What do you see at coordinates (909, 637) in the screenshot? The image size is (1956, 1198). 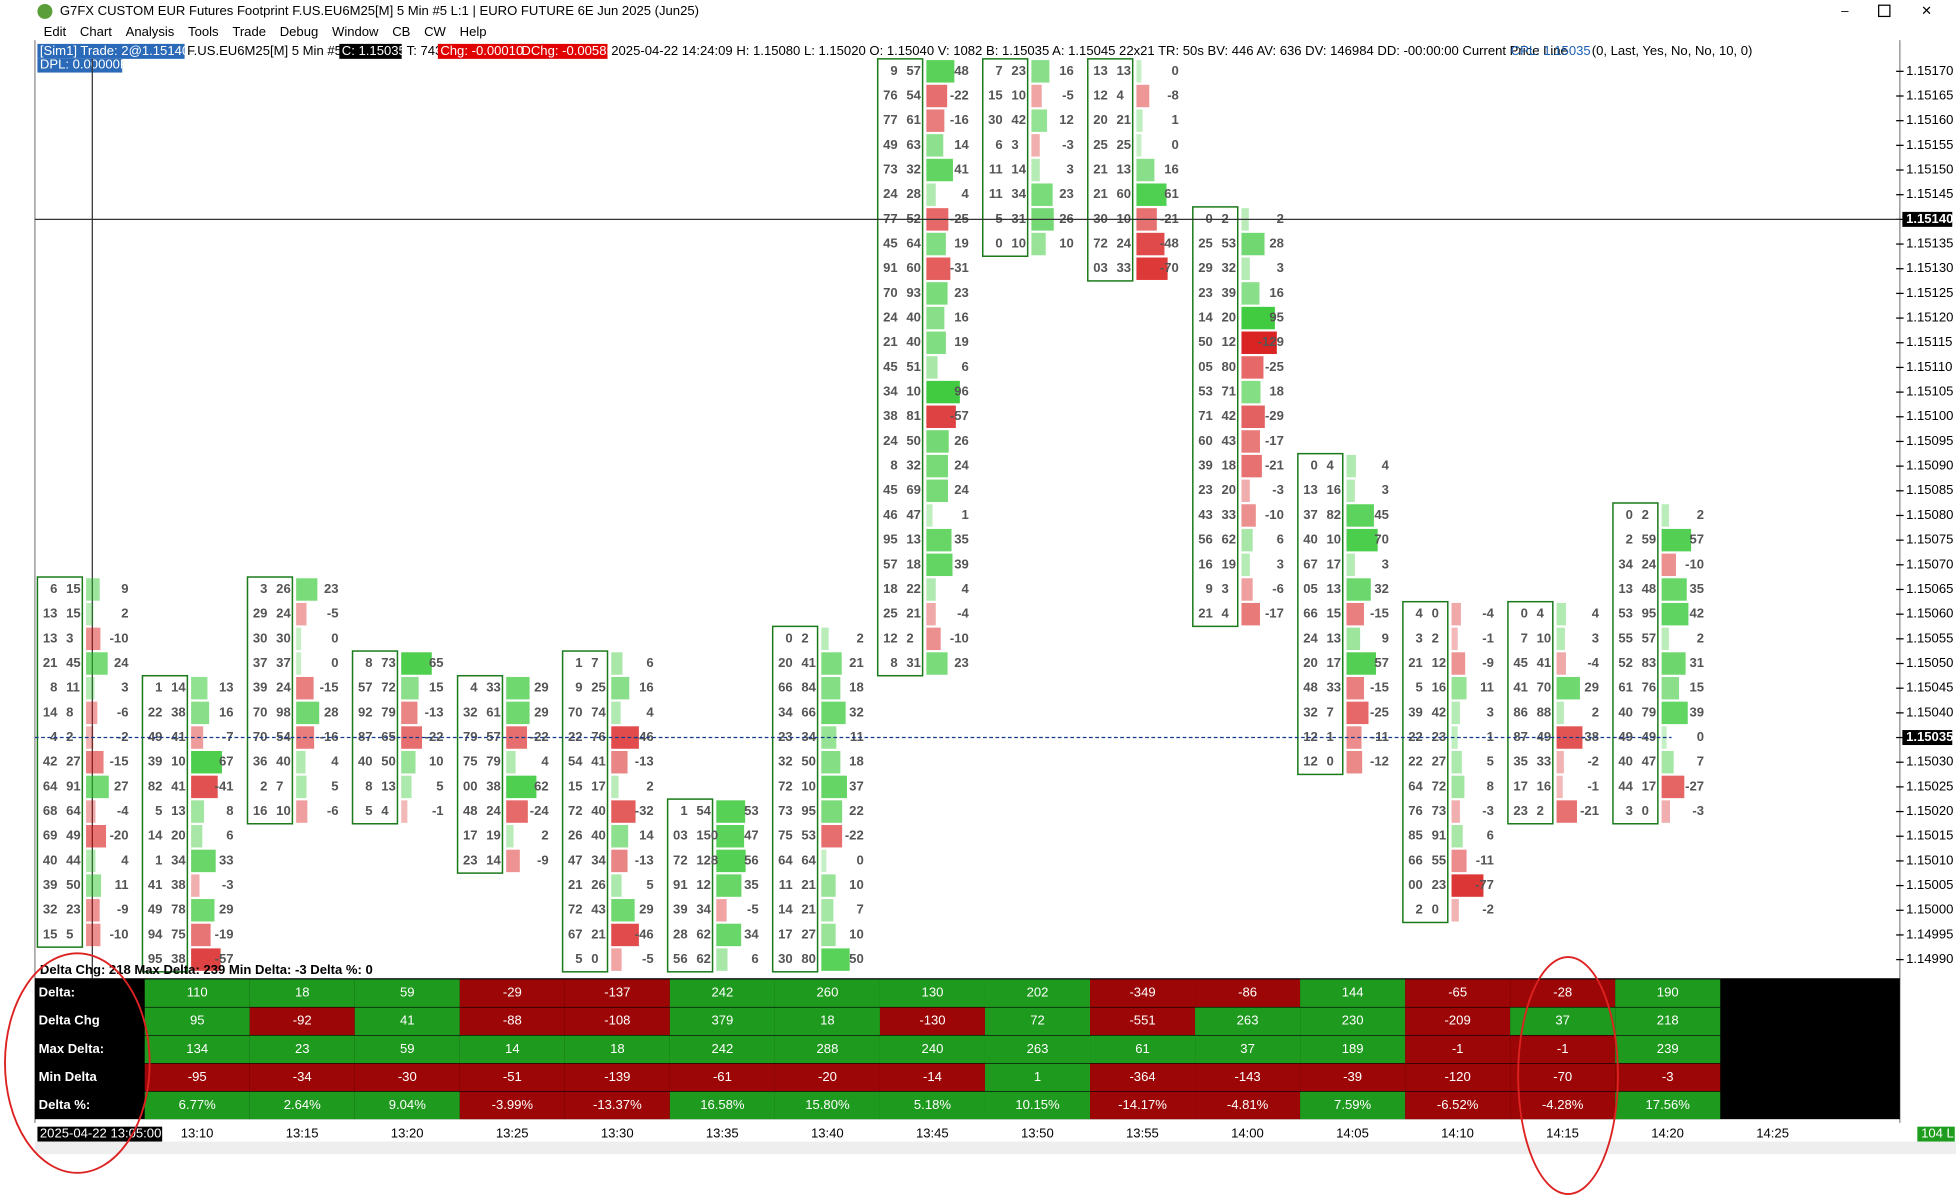 I see `ask-volume: 2` at bounding box center [909, 637].